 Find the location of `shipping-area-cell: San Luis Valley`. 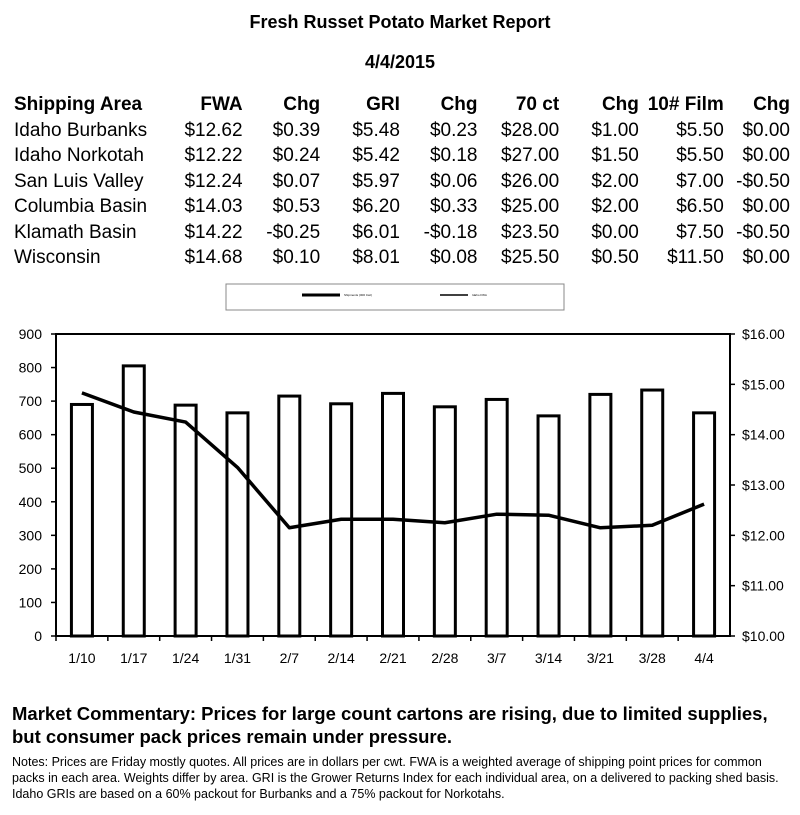

shipping-area-cell: San Luis Valley is located at coordinates (79, 181).